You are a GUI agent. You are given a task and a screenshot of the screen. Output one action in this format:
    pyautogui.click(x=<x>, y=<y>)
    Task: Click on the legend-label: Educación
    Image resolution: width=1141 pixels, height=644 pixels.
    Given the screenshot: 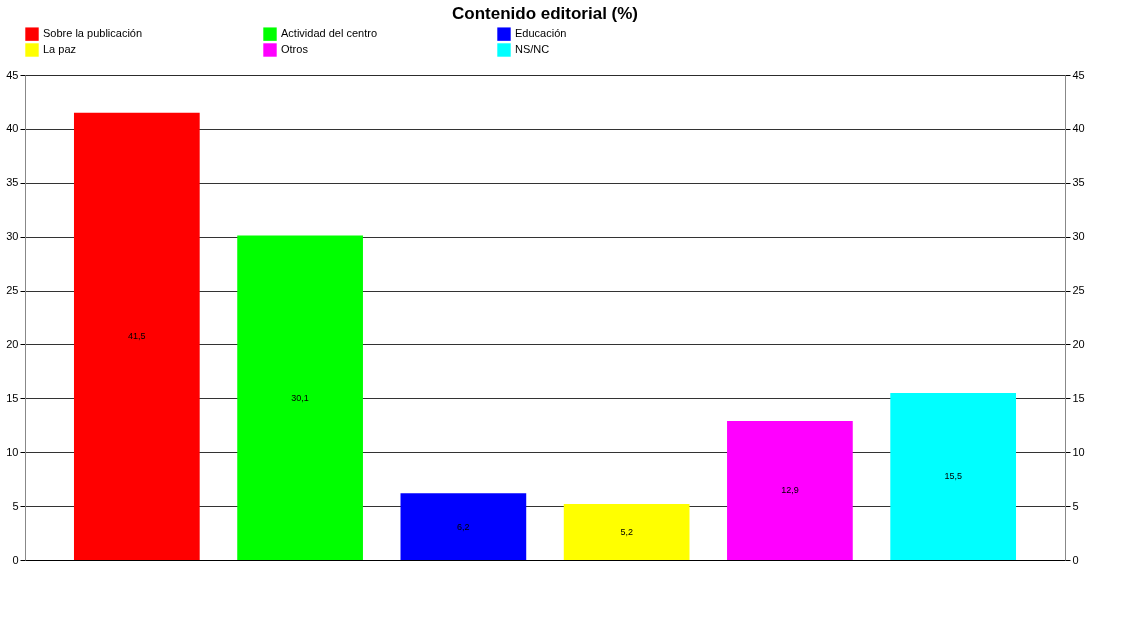 What is the action you would take?
    pyautogui.click(x=541, y=33)
    